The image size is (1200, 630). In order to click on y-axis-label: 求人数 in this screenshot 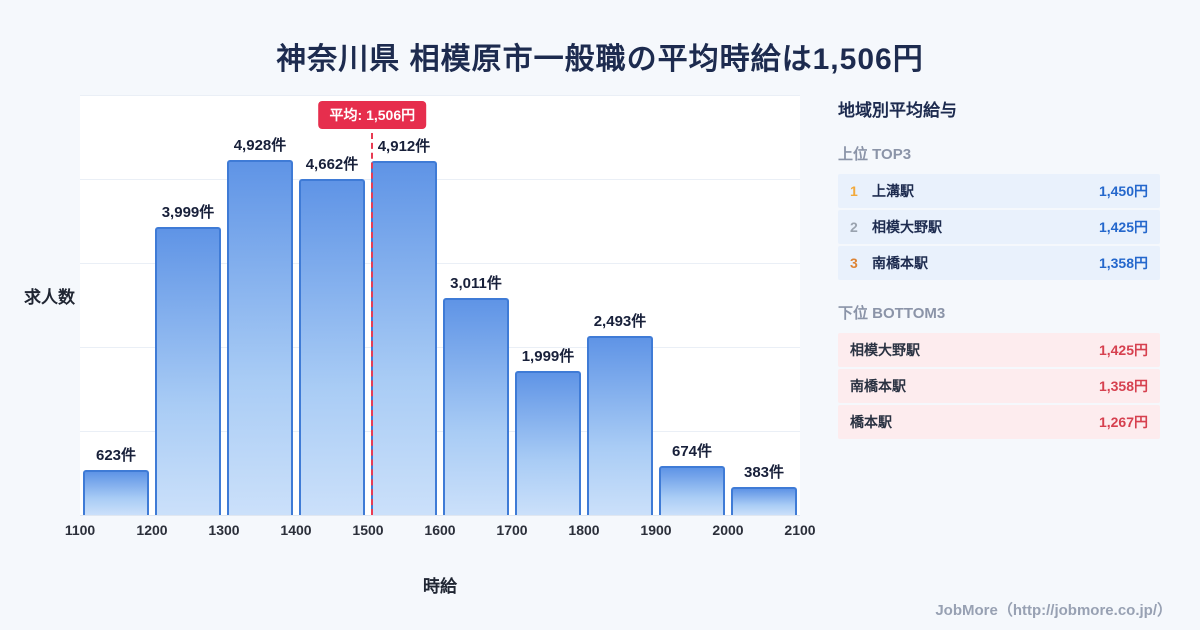, I will do `click(49, 297)`.